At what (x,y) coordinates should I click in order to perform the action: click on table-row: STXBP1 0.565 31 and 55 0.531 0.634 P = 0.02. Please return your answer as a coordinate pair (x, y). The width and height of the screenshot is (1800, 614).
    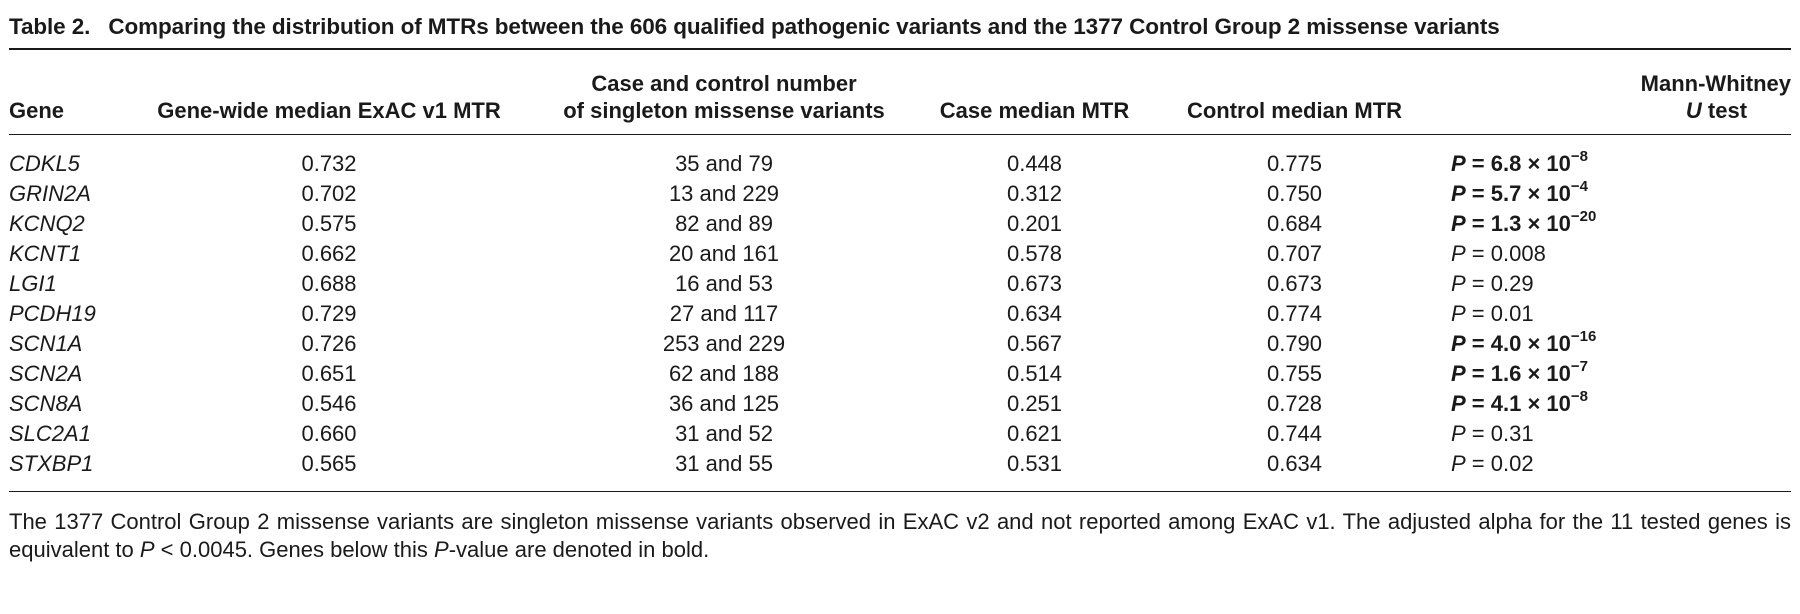
    Looking at the image, I should click on (900, 470).